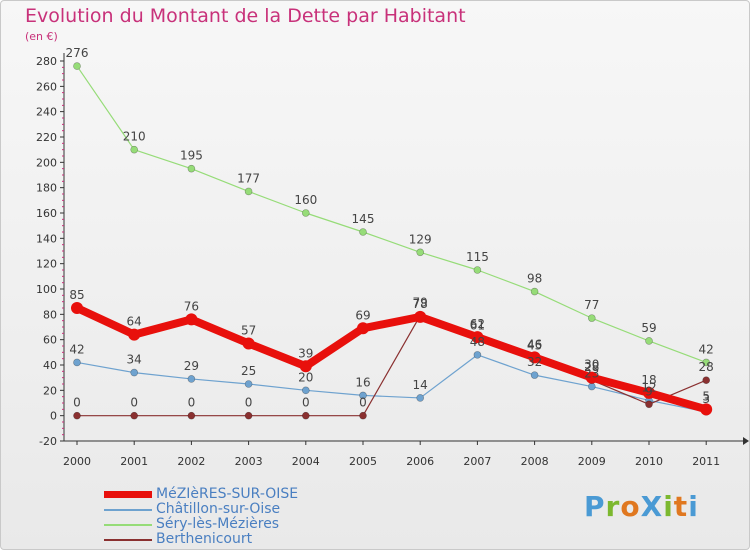  Describe the element at coordinates (46, 213) in the screenshot. I see `y-tick-label: 160` at that location.